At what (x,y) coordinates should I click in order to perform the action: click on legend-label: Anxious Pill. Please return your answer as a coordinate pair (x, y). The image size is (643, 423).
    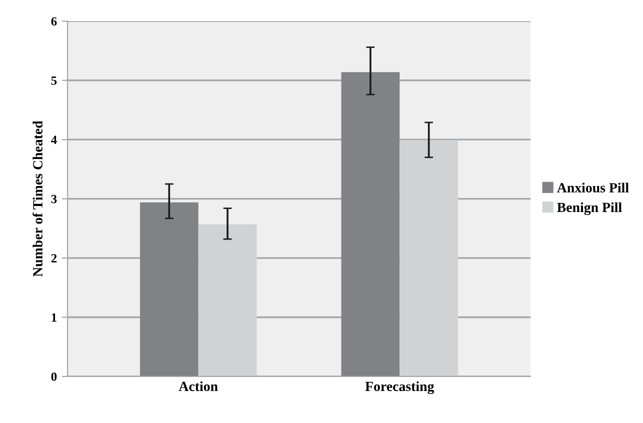
    Looking at the image, I should click on (593, 187).